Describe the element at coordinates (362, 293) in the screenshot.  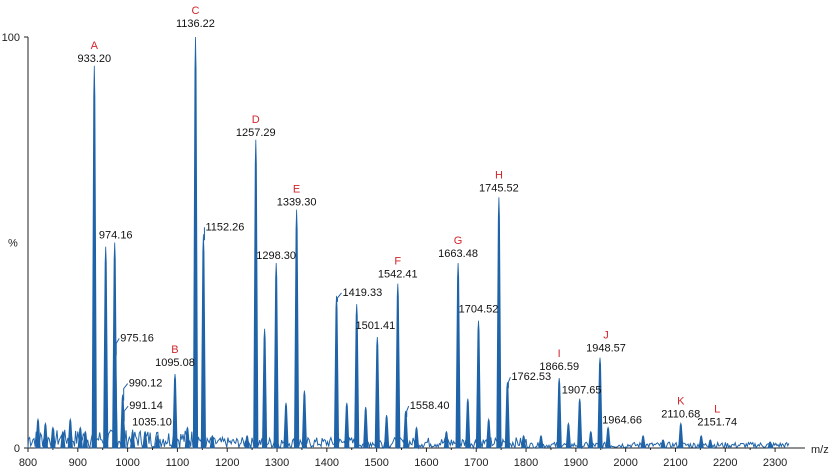
I see `peak-mz-label: 1419.33` at that location.